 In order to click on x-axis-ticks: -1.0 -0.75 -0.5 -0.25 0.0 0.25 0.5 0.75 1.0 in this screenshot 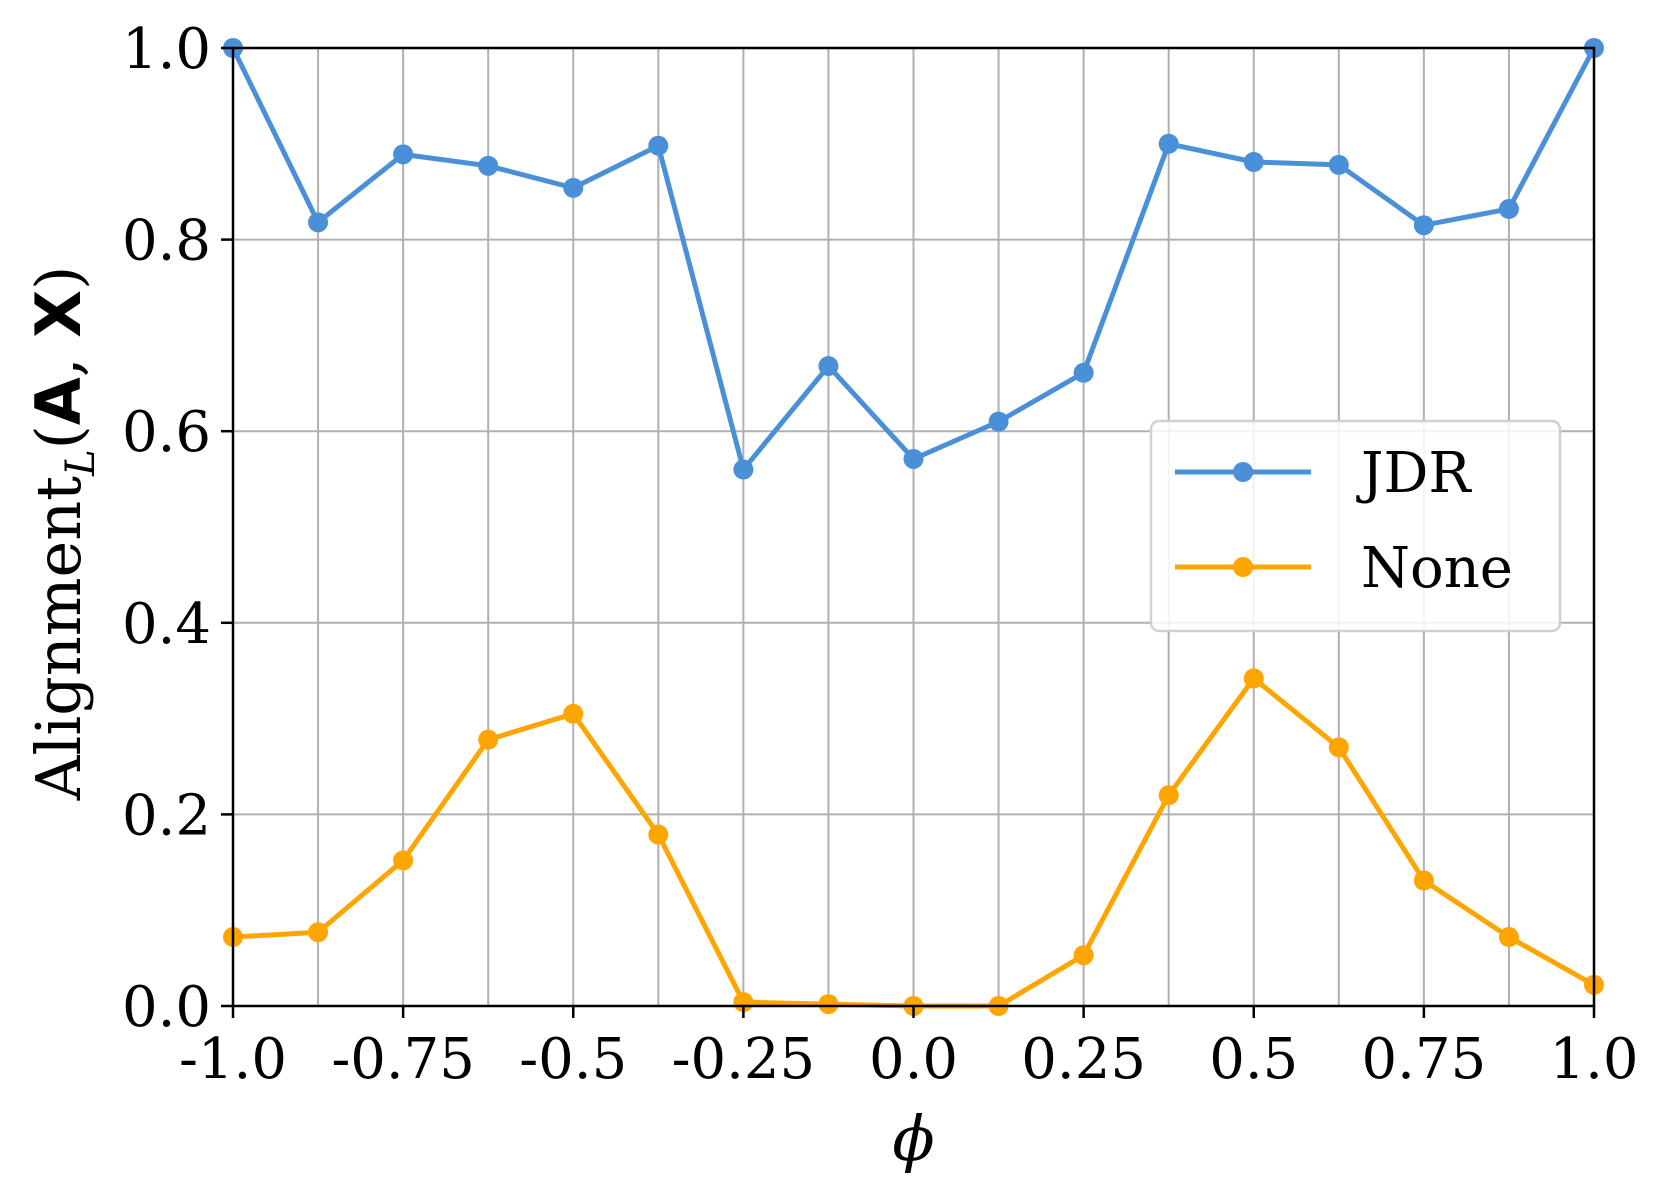, I will do `click(909, 1049)`.